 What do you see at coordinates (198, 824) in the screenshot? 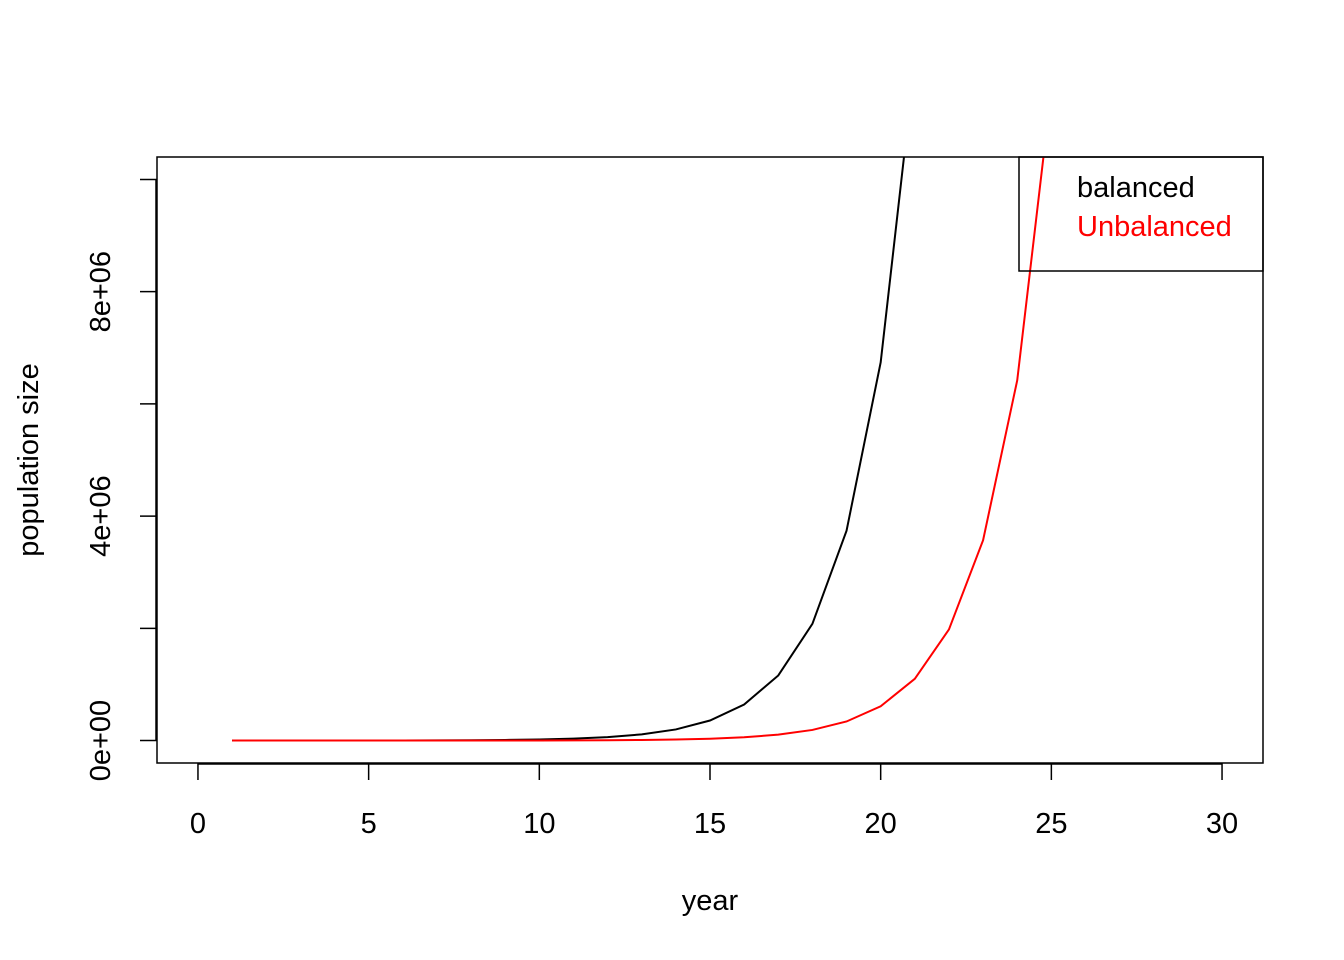
I see `x-tick-label: 0` at bounding box center [198, 824].